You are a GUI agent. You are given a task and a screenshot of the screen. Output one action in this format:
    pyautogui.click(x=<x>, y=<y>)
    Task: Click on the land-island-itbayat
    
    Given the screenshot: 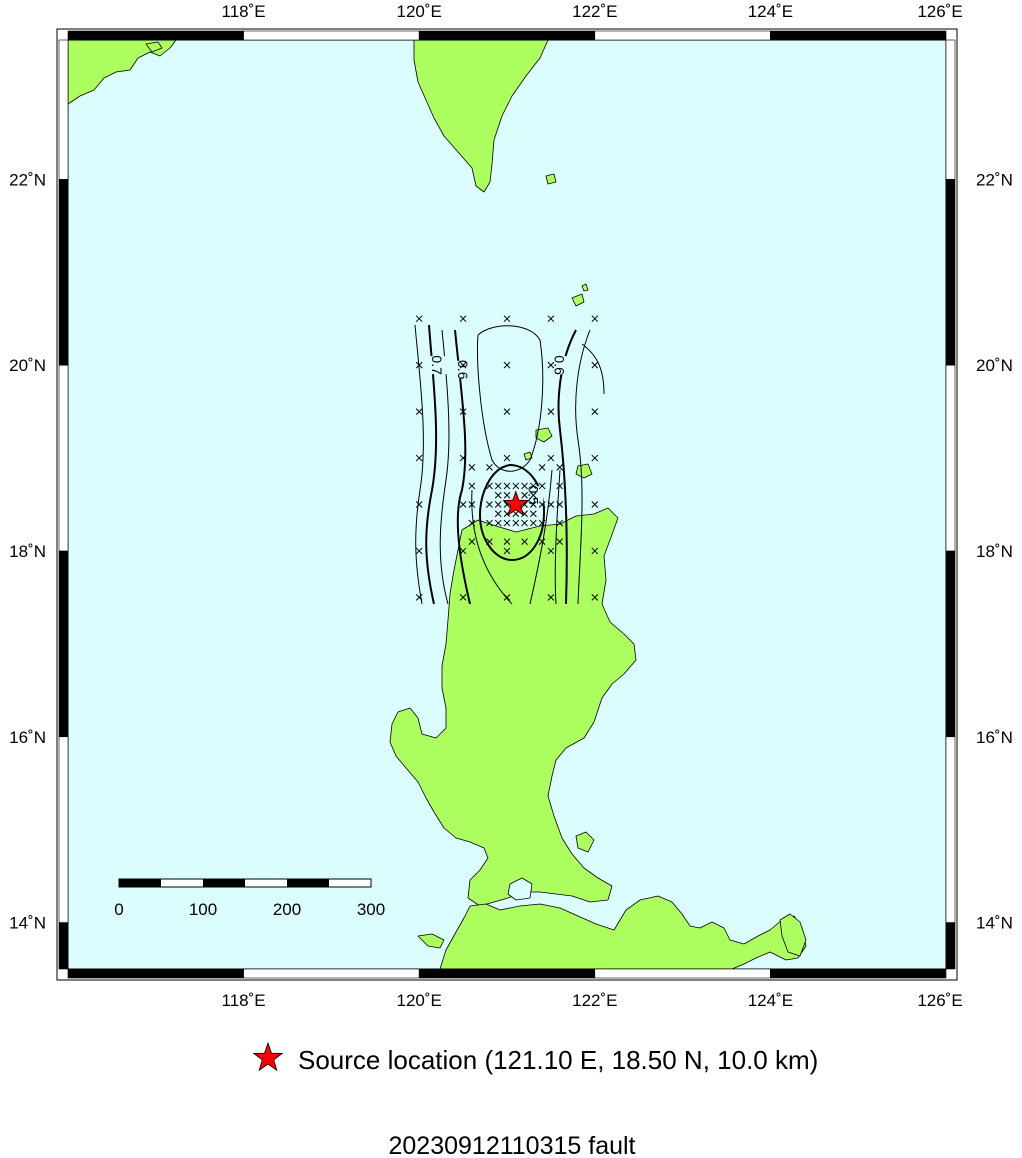 What is the action you would take?
    pyautogui.click(x=551, y=179)
    